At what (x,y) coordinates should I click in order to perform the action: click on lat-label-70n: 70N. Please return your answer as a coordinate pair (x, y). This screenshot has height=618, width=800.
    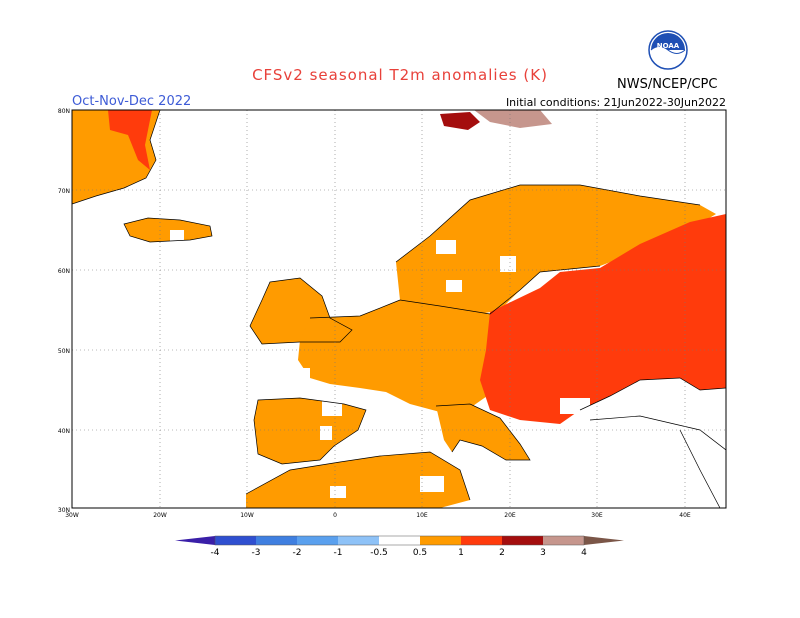
    Looking at the image, I should click on (64, 191).